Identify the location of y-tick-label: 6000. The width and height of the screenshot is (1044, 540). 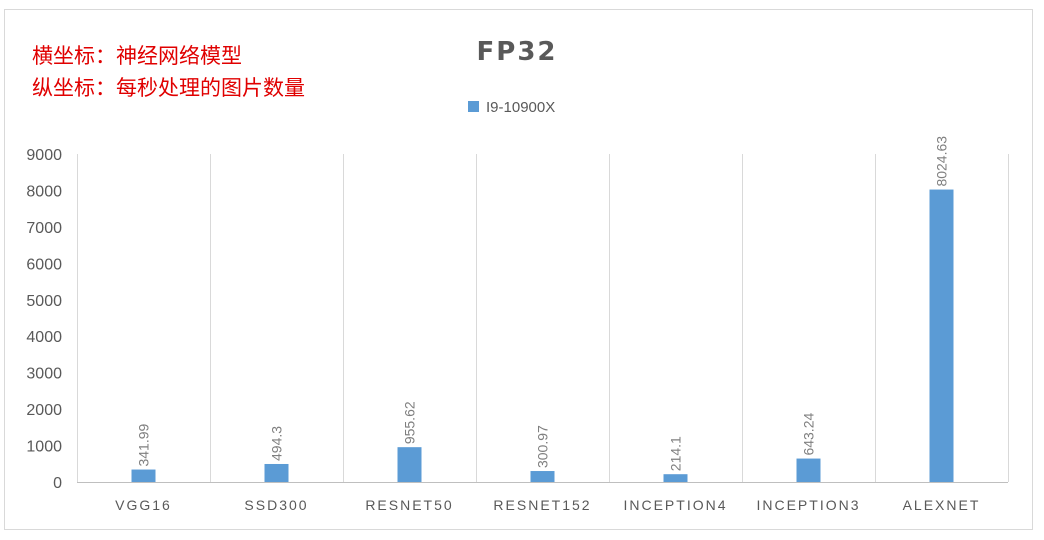
(44, 264).